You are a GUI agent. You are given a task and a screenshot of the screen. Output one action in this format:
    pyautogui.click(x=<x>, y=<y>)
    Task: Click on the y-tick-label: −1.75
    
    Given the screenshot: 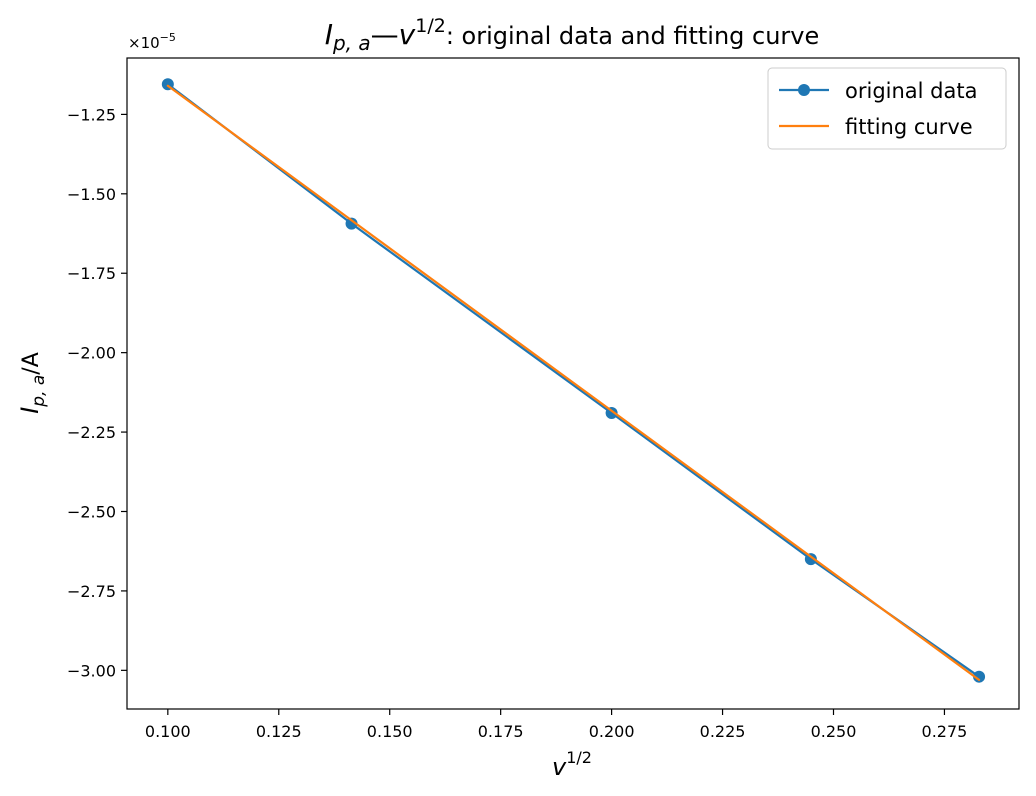 What is the action you would take?
    pyautogui.click(x=91, y=273)
    